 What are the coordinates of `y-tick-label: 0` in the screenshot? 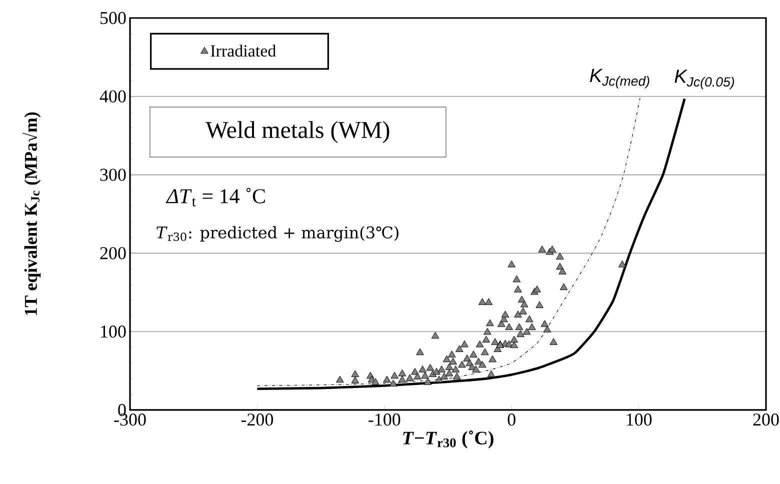 It's located at (122, 410).